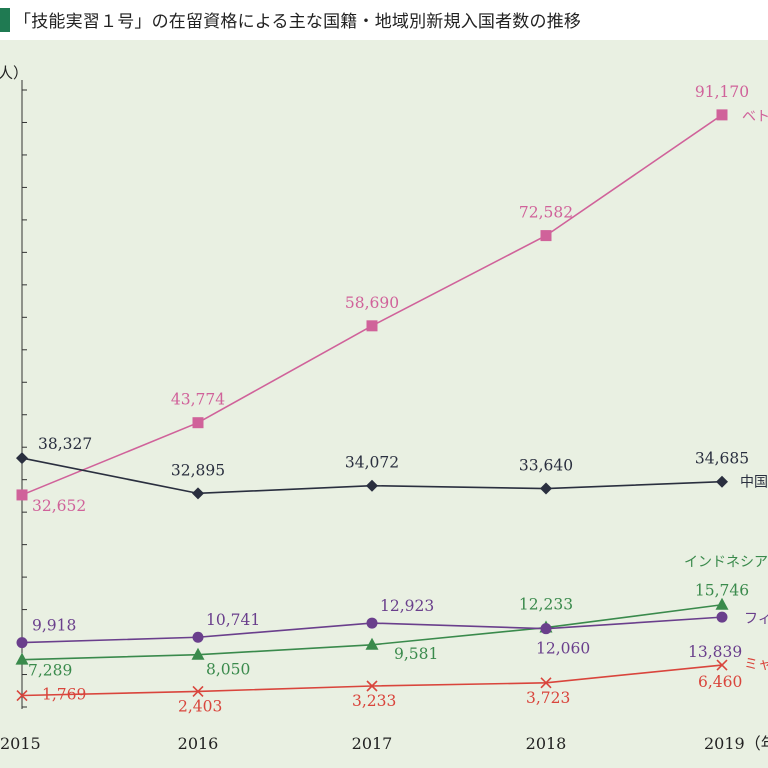  What do you see at coordinates (546, 466) in the screenshot?
I see `china-data-label: 33,640` at bounding box center [546, 466].